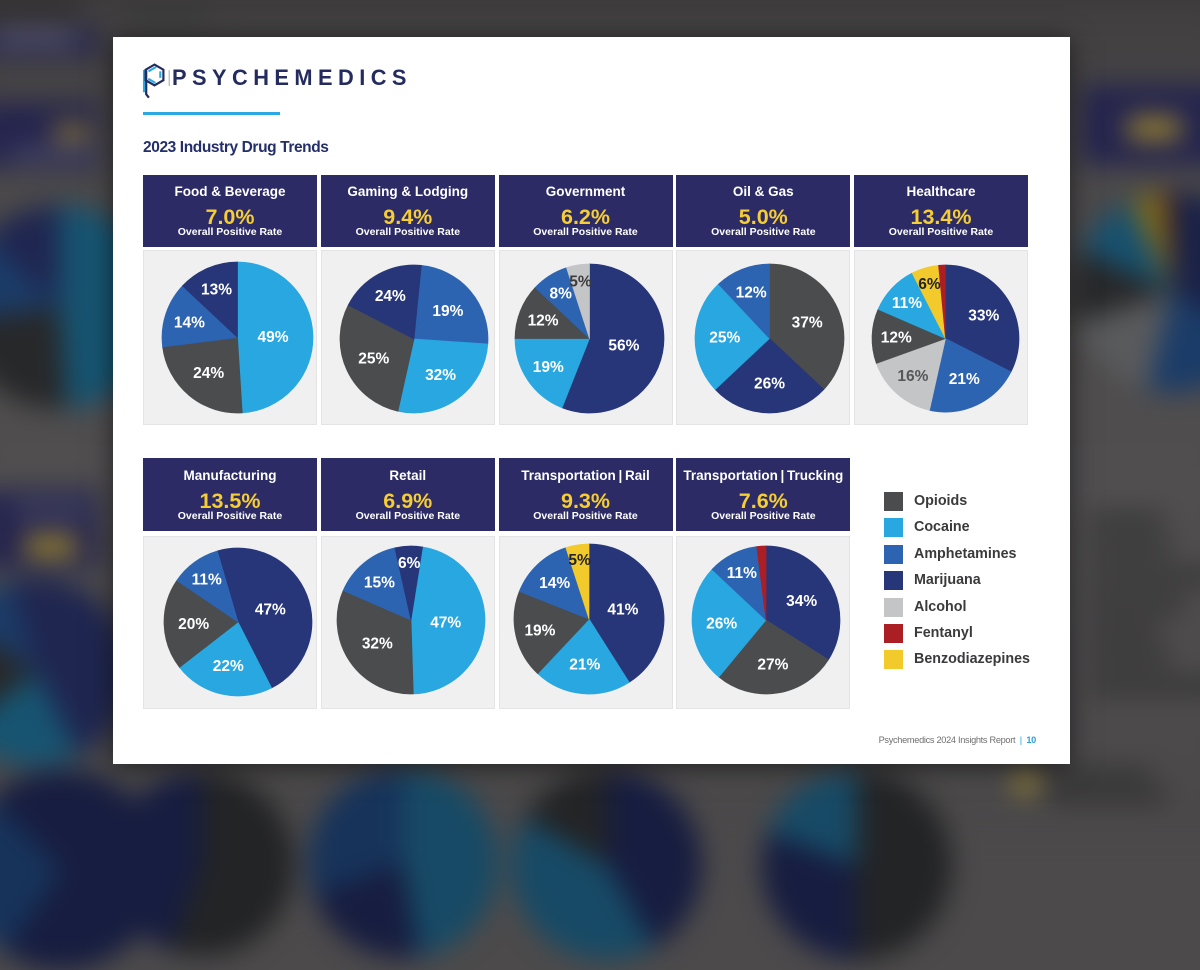 The image size is (1200, 970). Describe the element at coordinates (983, 315) in the screenshot. I see `svg-text: 33%` at that location.